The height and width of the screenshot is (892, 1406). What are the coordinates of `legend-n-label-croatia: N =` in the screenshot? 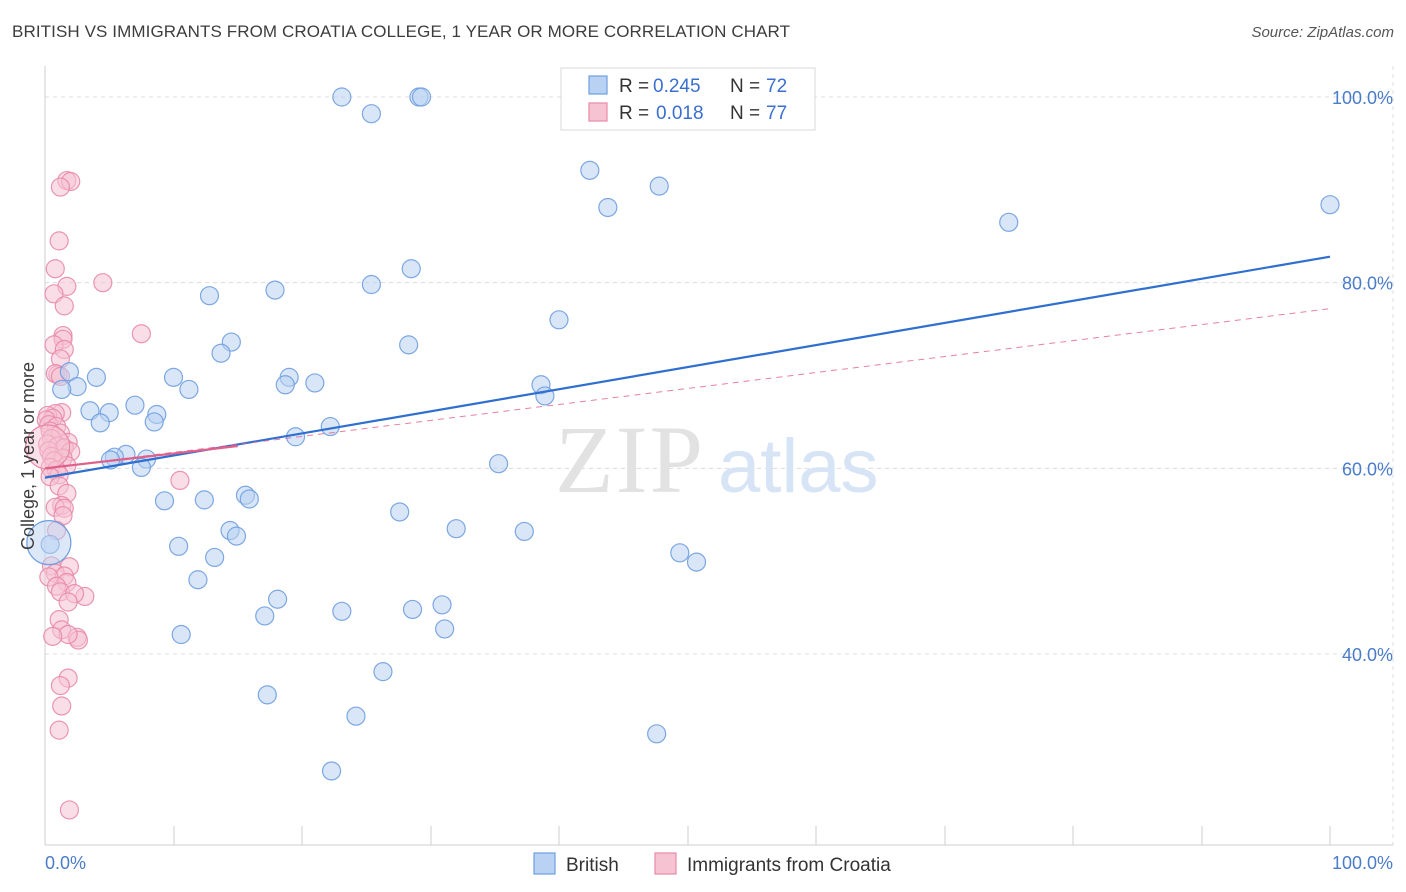 It's located at (745, 113).